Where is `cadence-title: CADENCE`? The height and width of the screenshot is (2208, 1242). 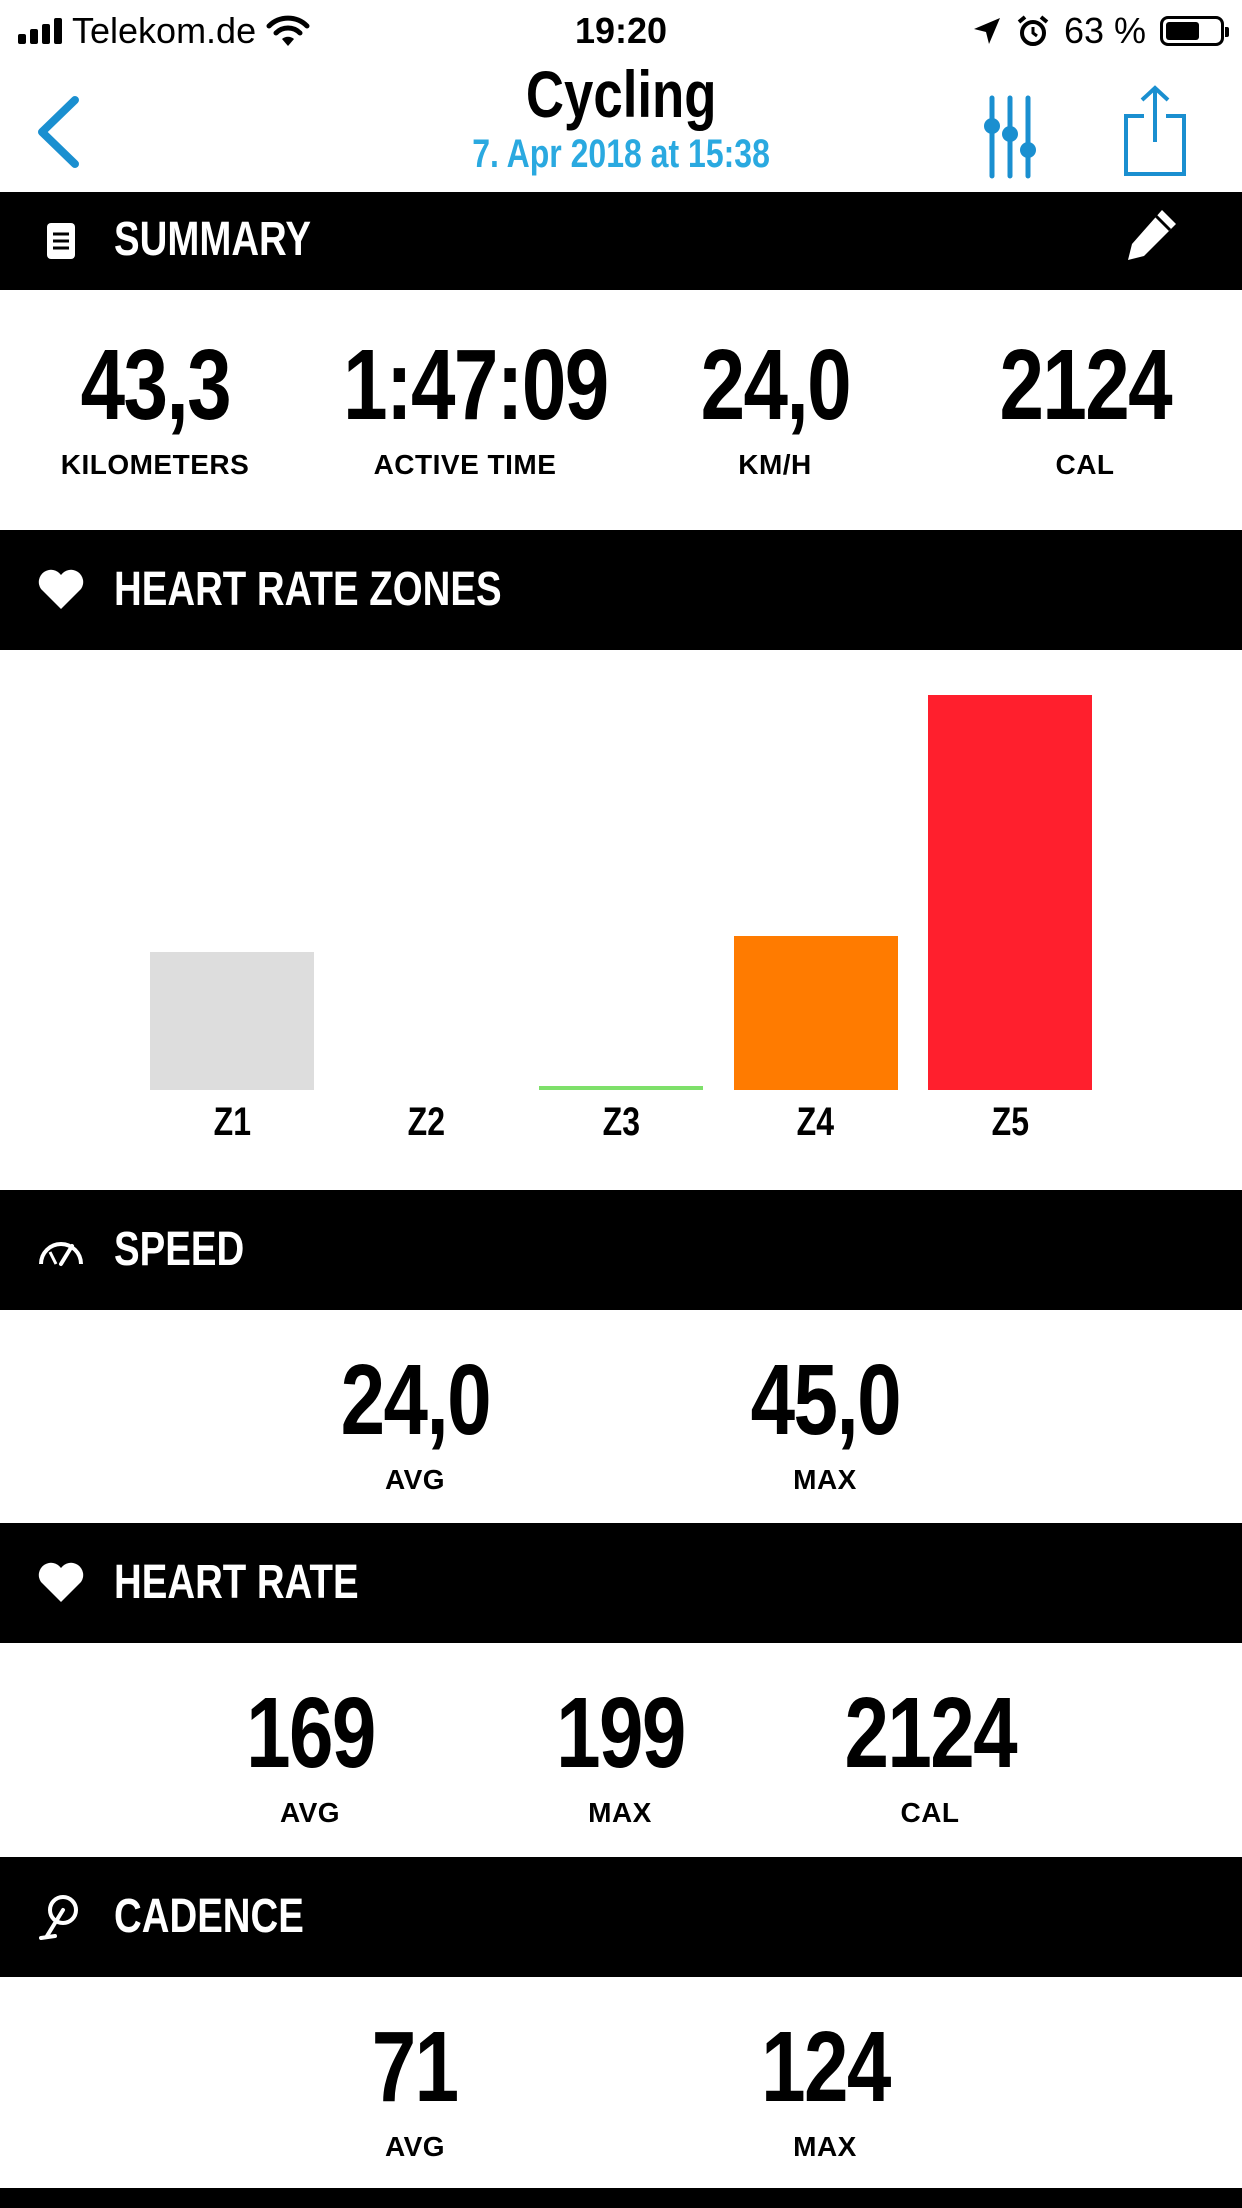
cadence-title: CADENCE is located at coordinates (209, 1916).